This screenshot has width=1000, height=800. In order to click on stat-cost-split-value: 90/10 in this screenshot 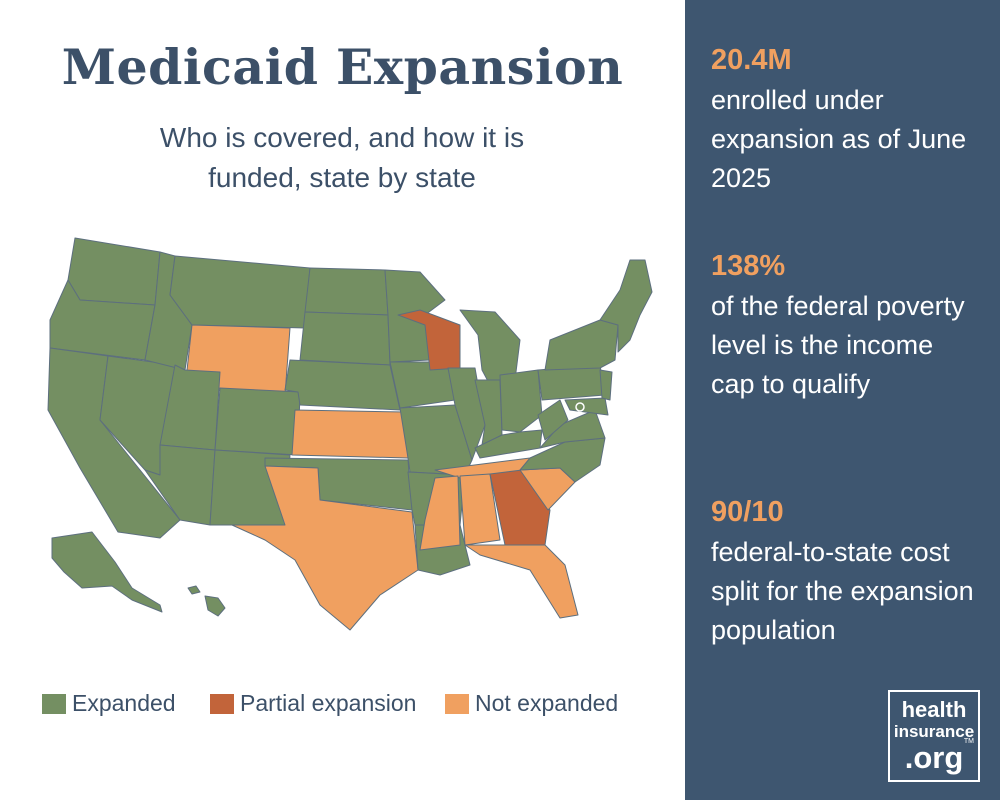, I will do `click(747, 512)`.